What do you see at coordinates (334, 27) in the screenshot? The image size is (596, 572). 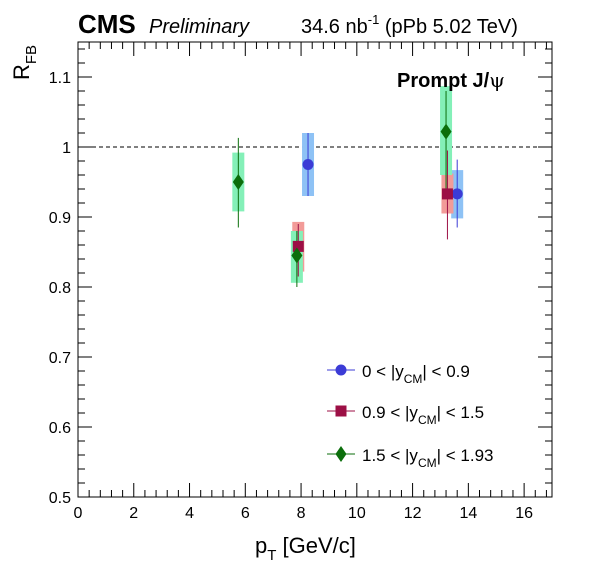 I see `lumi-value: 34.6 nb` at bounding box center [334, 27].